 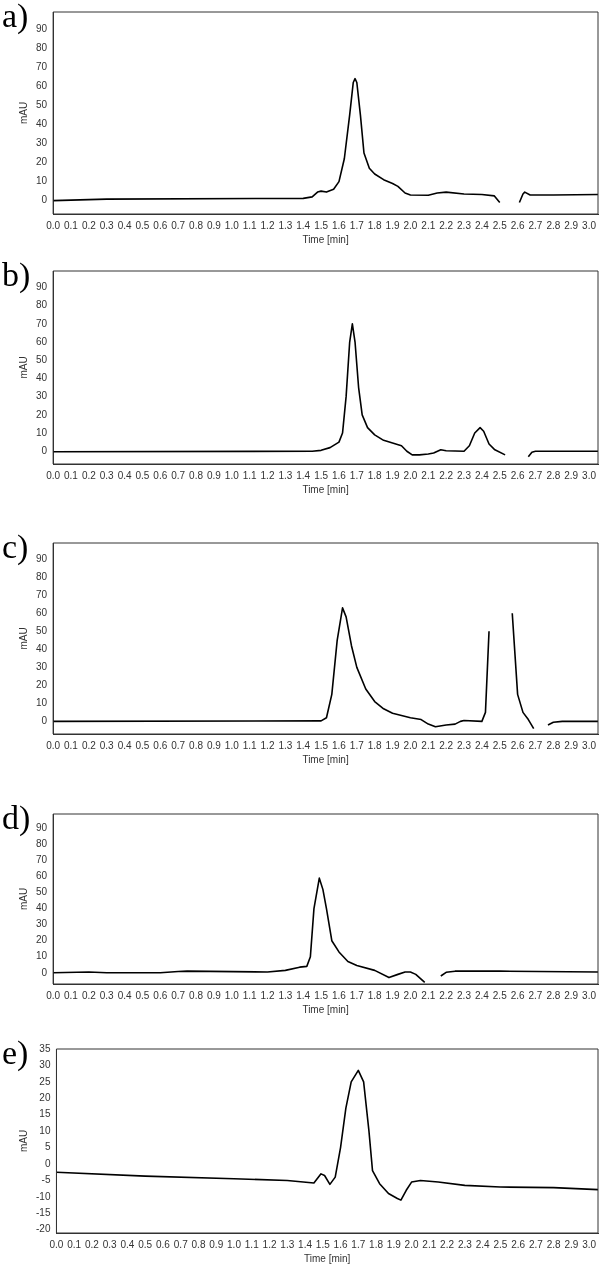 What do you see at coordinates (325, 759) in the screenshot?
I see `x-axis-title: Time [min]` at bounding box center [325, 759].